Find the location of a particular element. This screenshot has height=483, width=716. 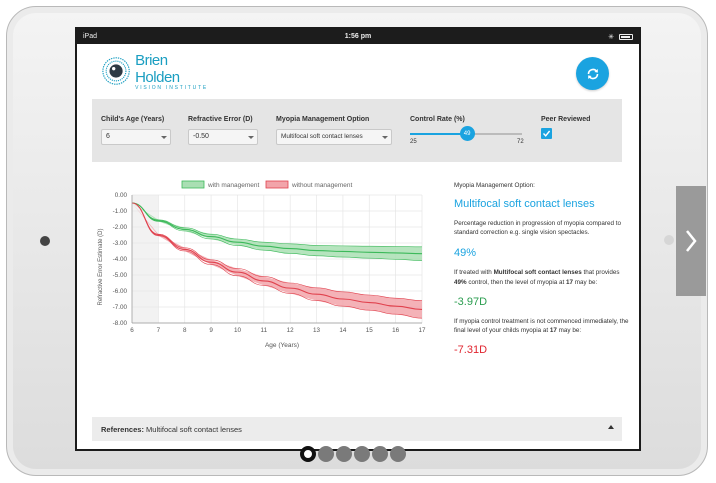

brand-subtitle: VISION INSTITUTE is located at coordinates (172, 87).